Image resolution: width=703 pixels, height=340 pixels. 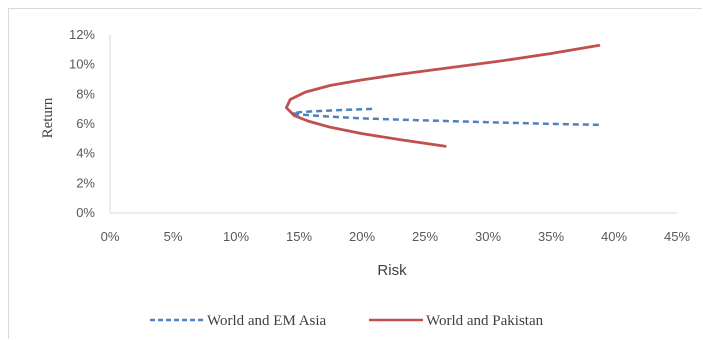 I want to click on x-tick-label: 25%, so click(x=425, y=236).